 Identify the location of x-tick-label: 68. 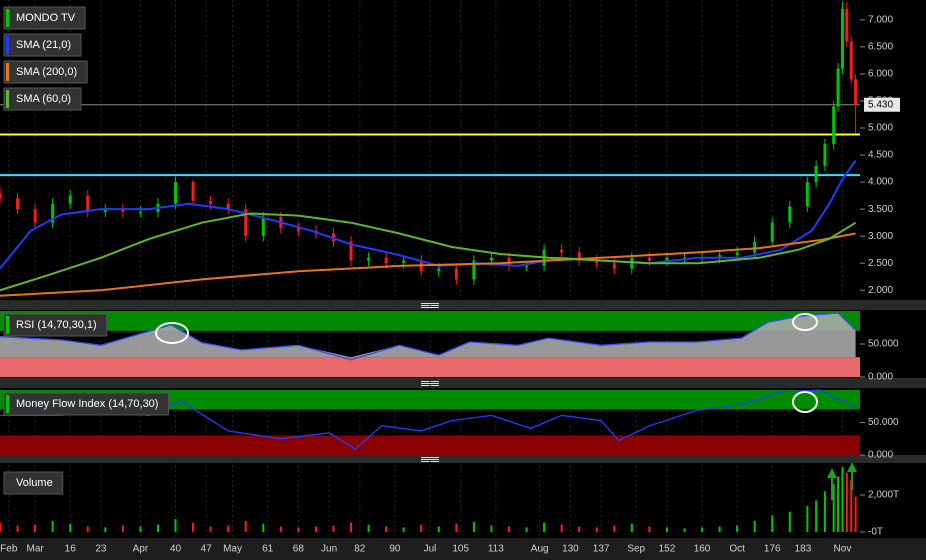
(299, 549).